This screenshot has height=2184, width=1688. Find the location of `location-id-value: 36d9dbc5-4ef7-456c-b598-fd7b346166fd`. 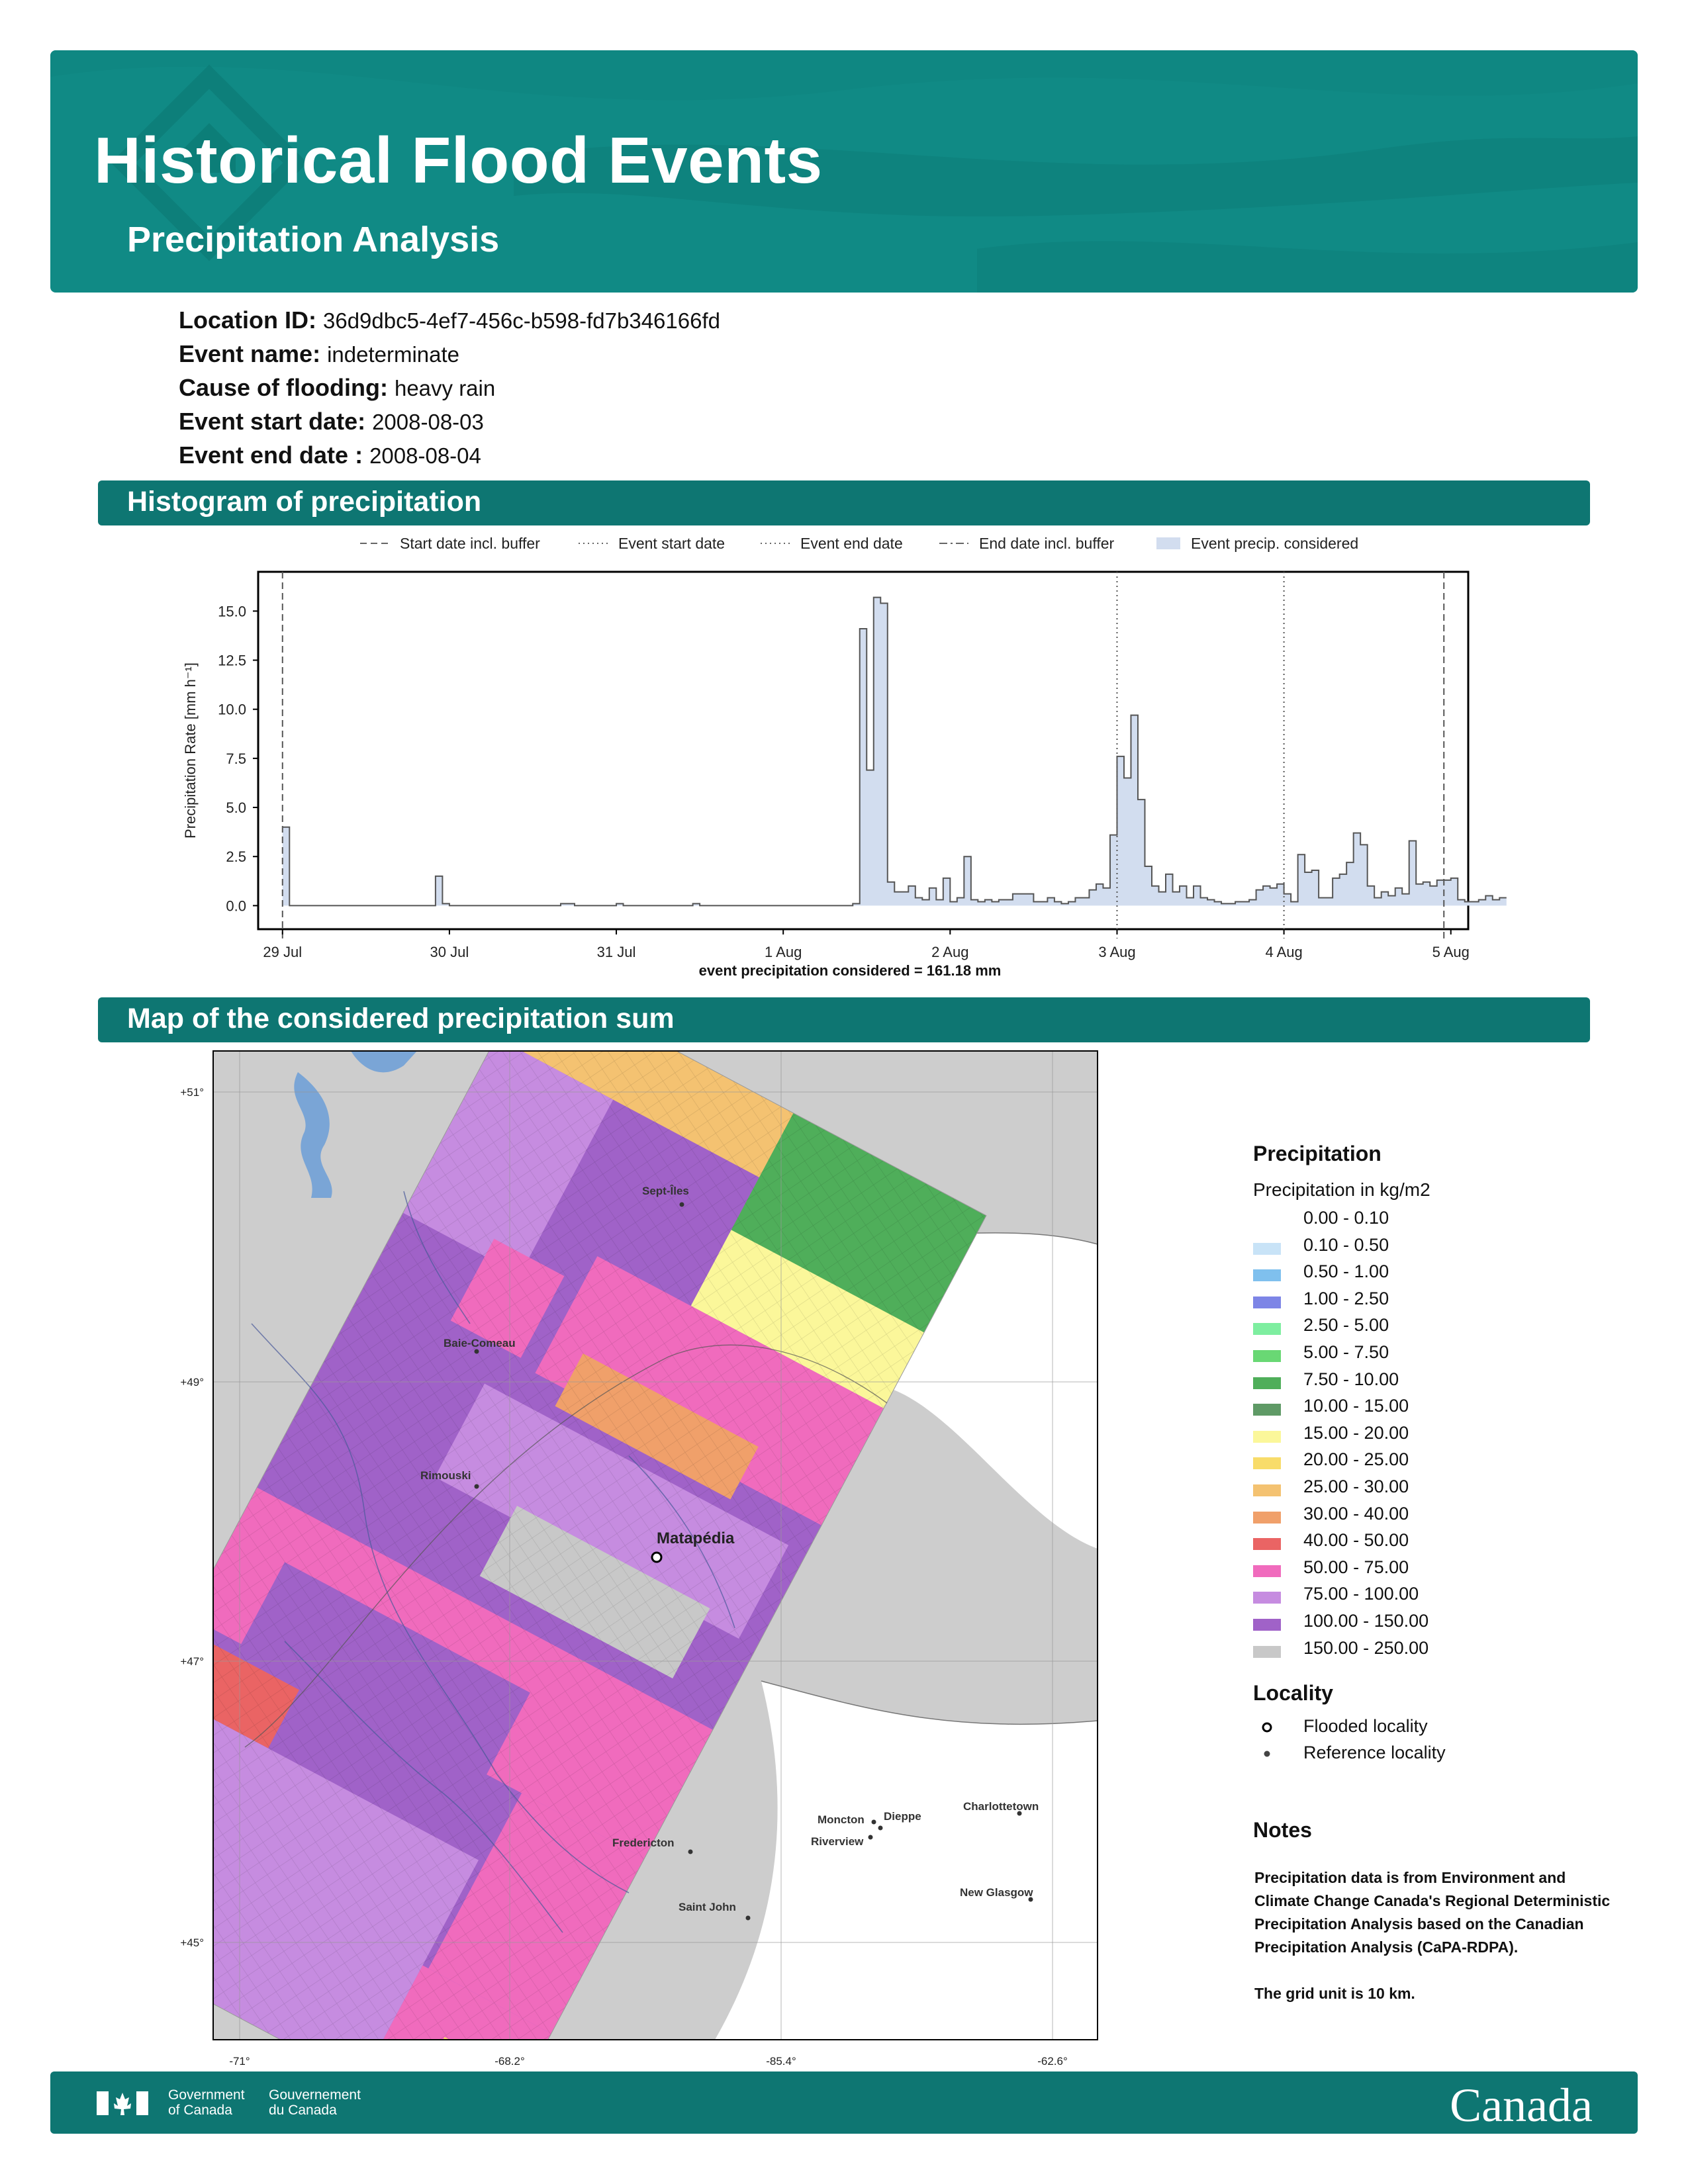

location-id-value: 36d9dbc5-4ef7-456c-b598-fd7b346166fd is located at coordinates (521, 320).